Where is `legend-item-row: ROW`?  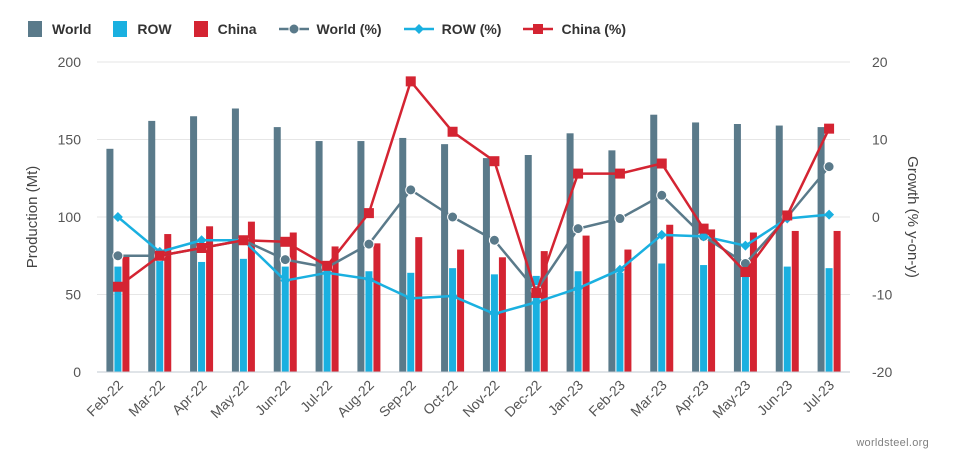 legend-item-row: ROW is located at coordinates (142, 29).